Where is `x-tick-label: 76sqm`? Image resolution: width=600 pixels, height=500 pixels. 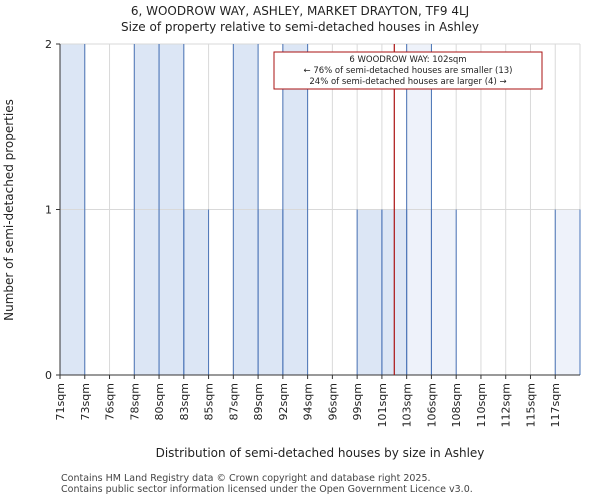 x-tick-label: 76sqm is located at coordinates (110, 401).